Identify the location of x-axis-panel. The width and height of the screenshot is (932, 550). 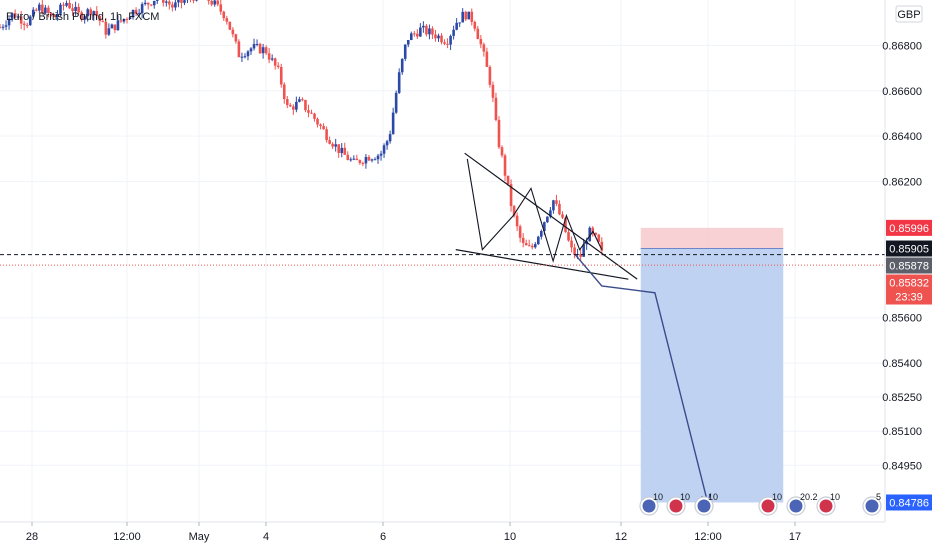
(442, 536).